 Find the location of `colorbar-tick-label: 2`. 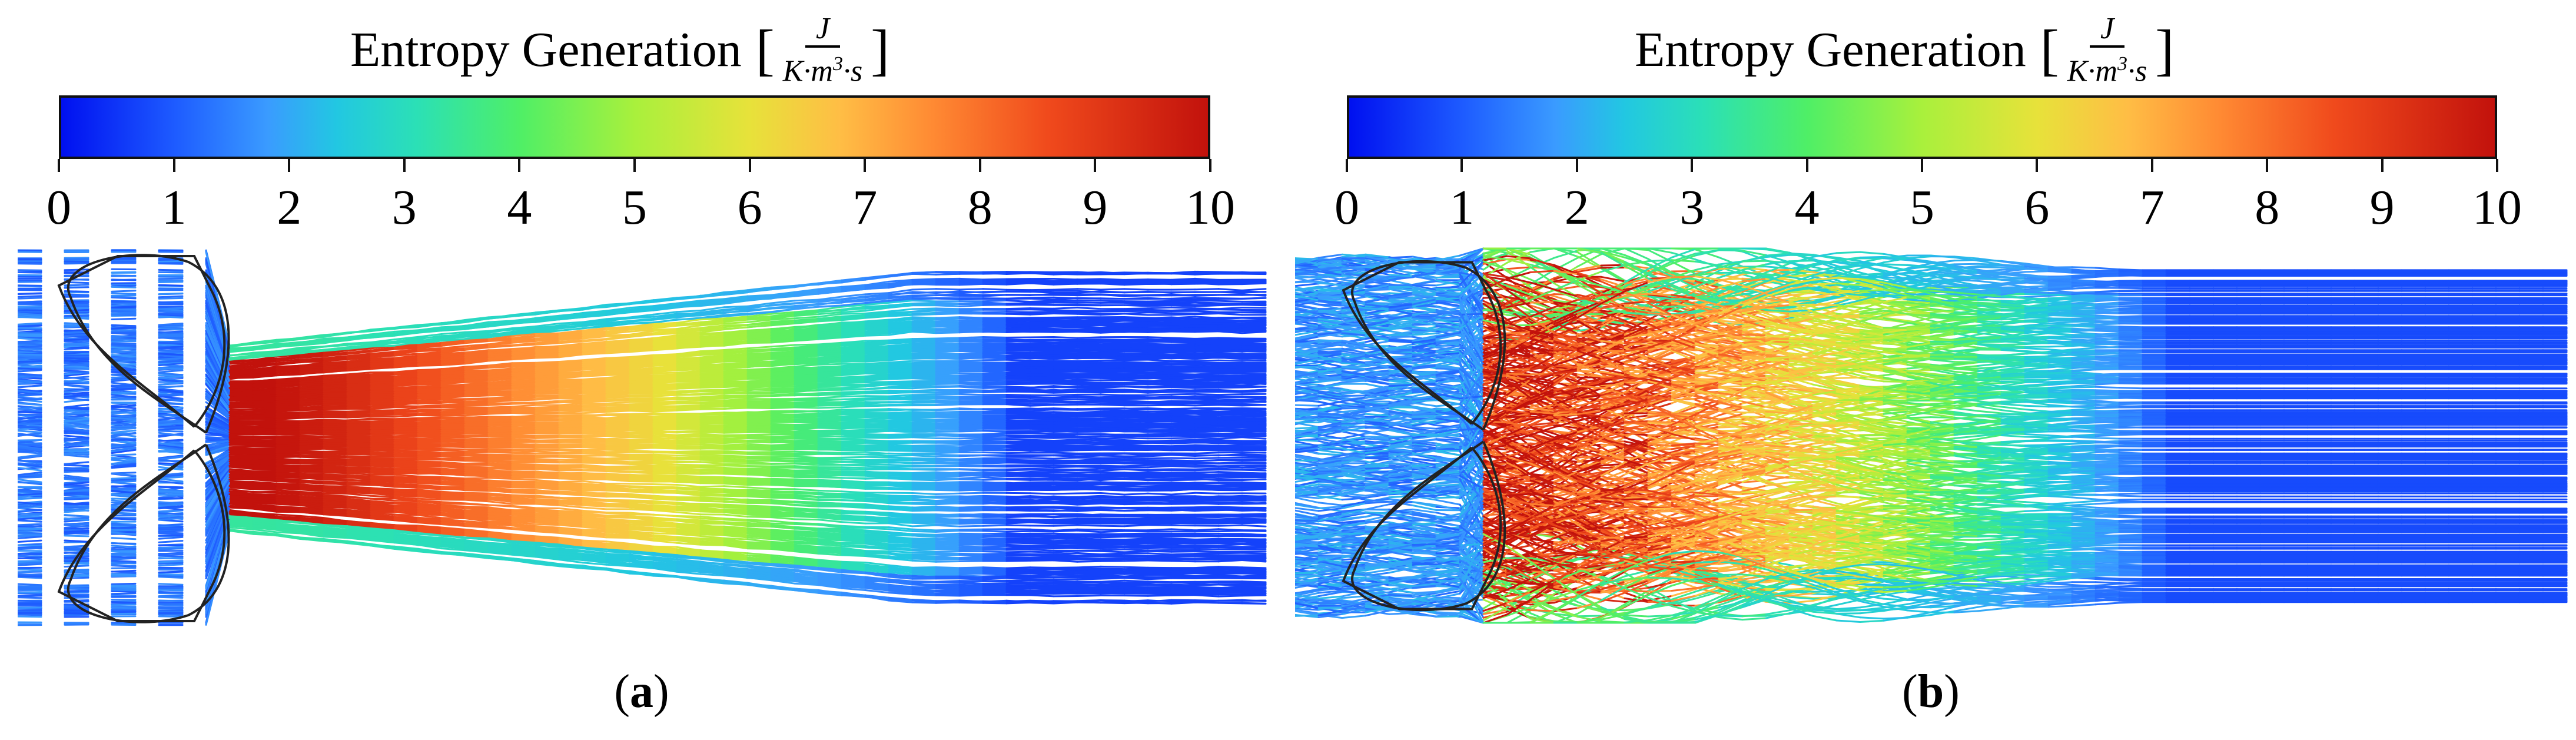

colorbar-tick-label: 2 is located at coordinates (289, 208).